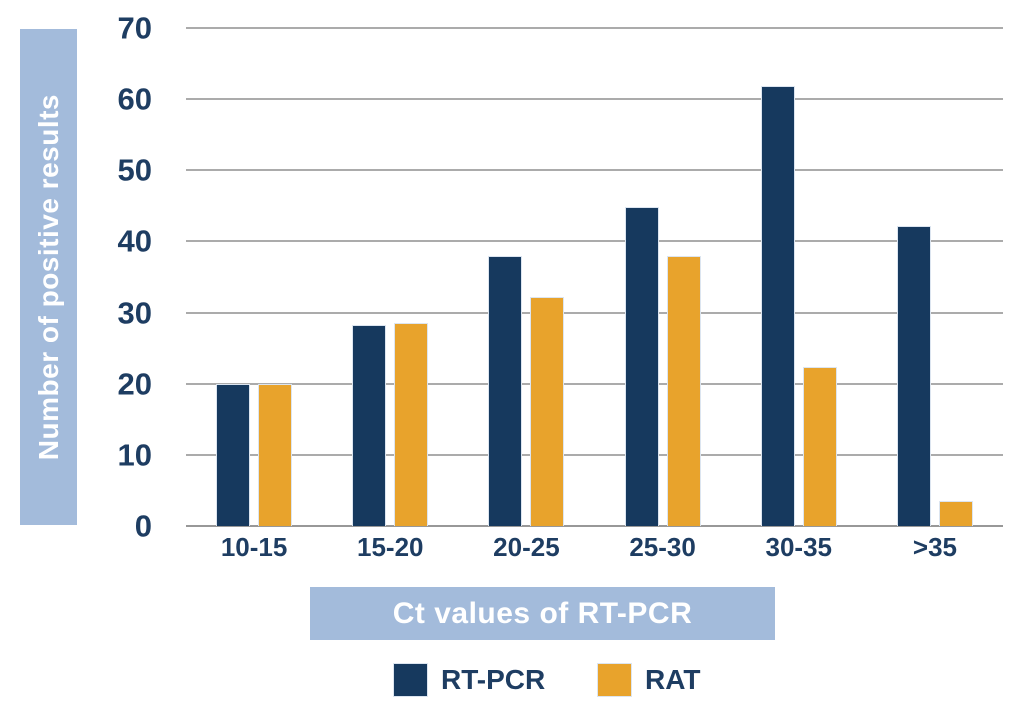 Image resolution: width=1024 pixels, height=710 pixels. Describe the element at coordinates (673, 679) in the screenshot. I see `legend-label-rat: RAT` at that location.